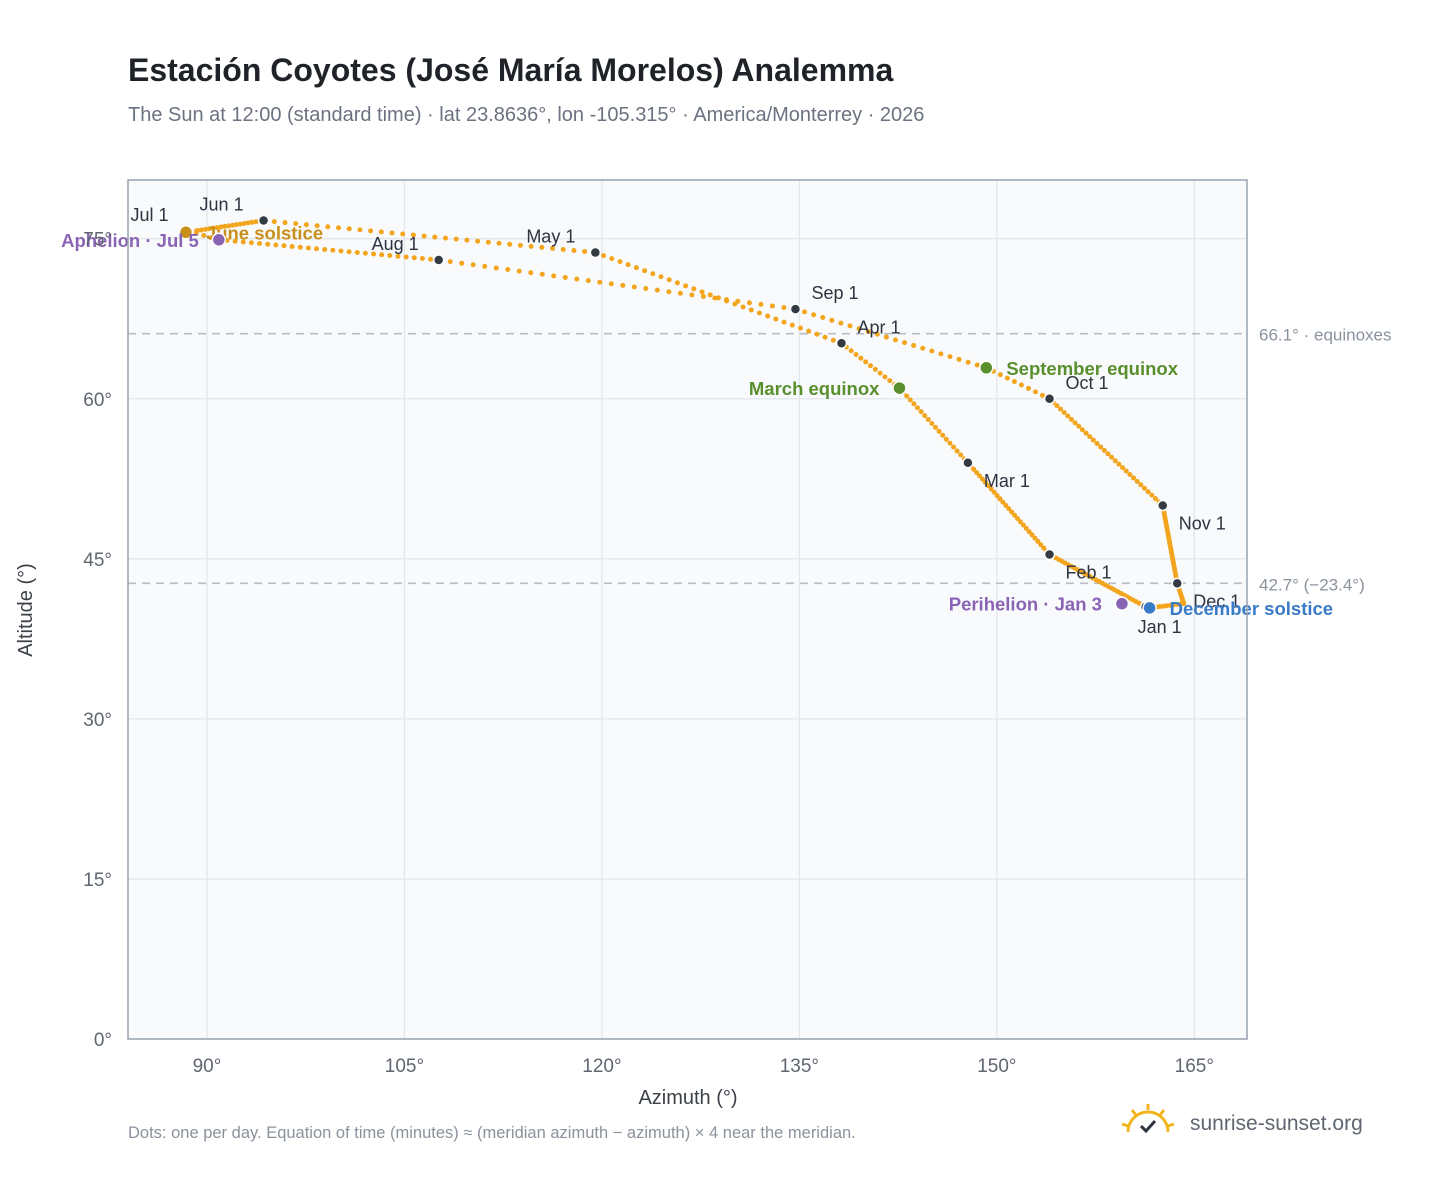  What do you see at coordinates (97, 720) in the screenshot?
I see `y-tick-label: 30°` at bounding box center [97, 720].